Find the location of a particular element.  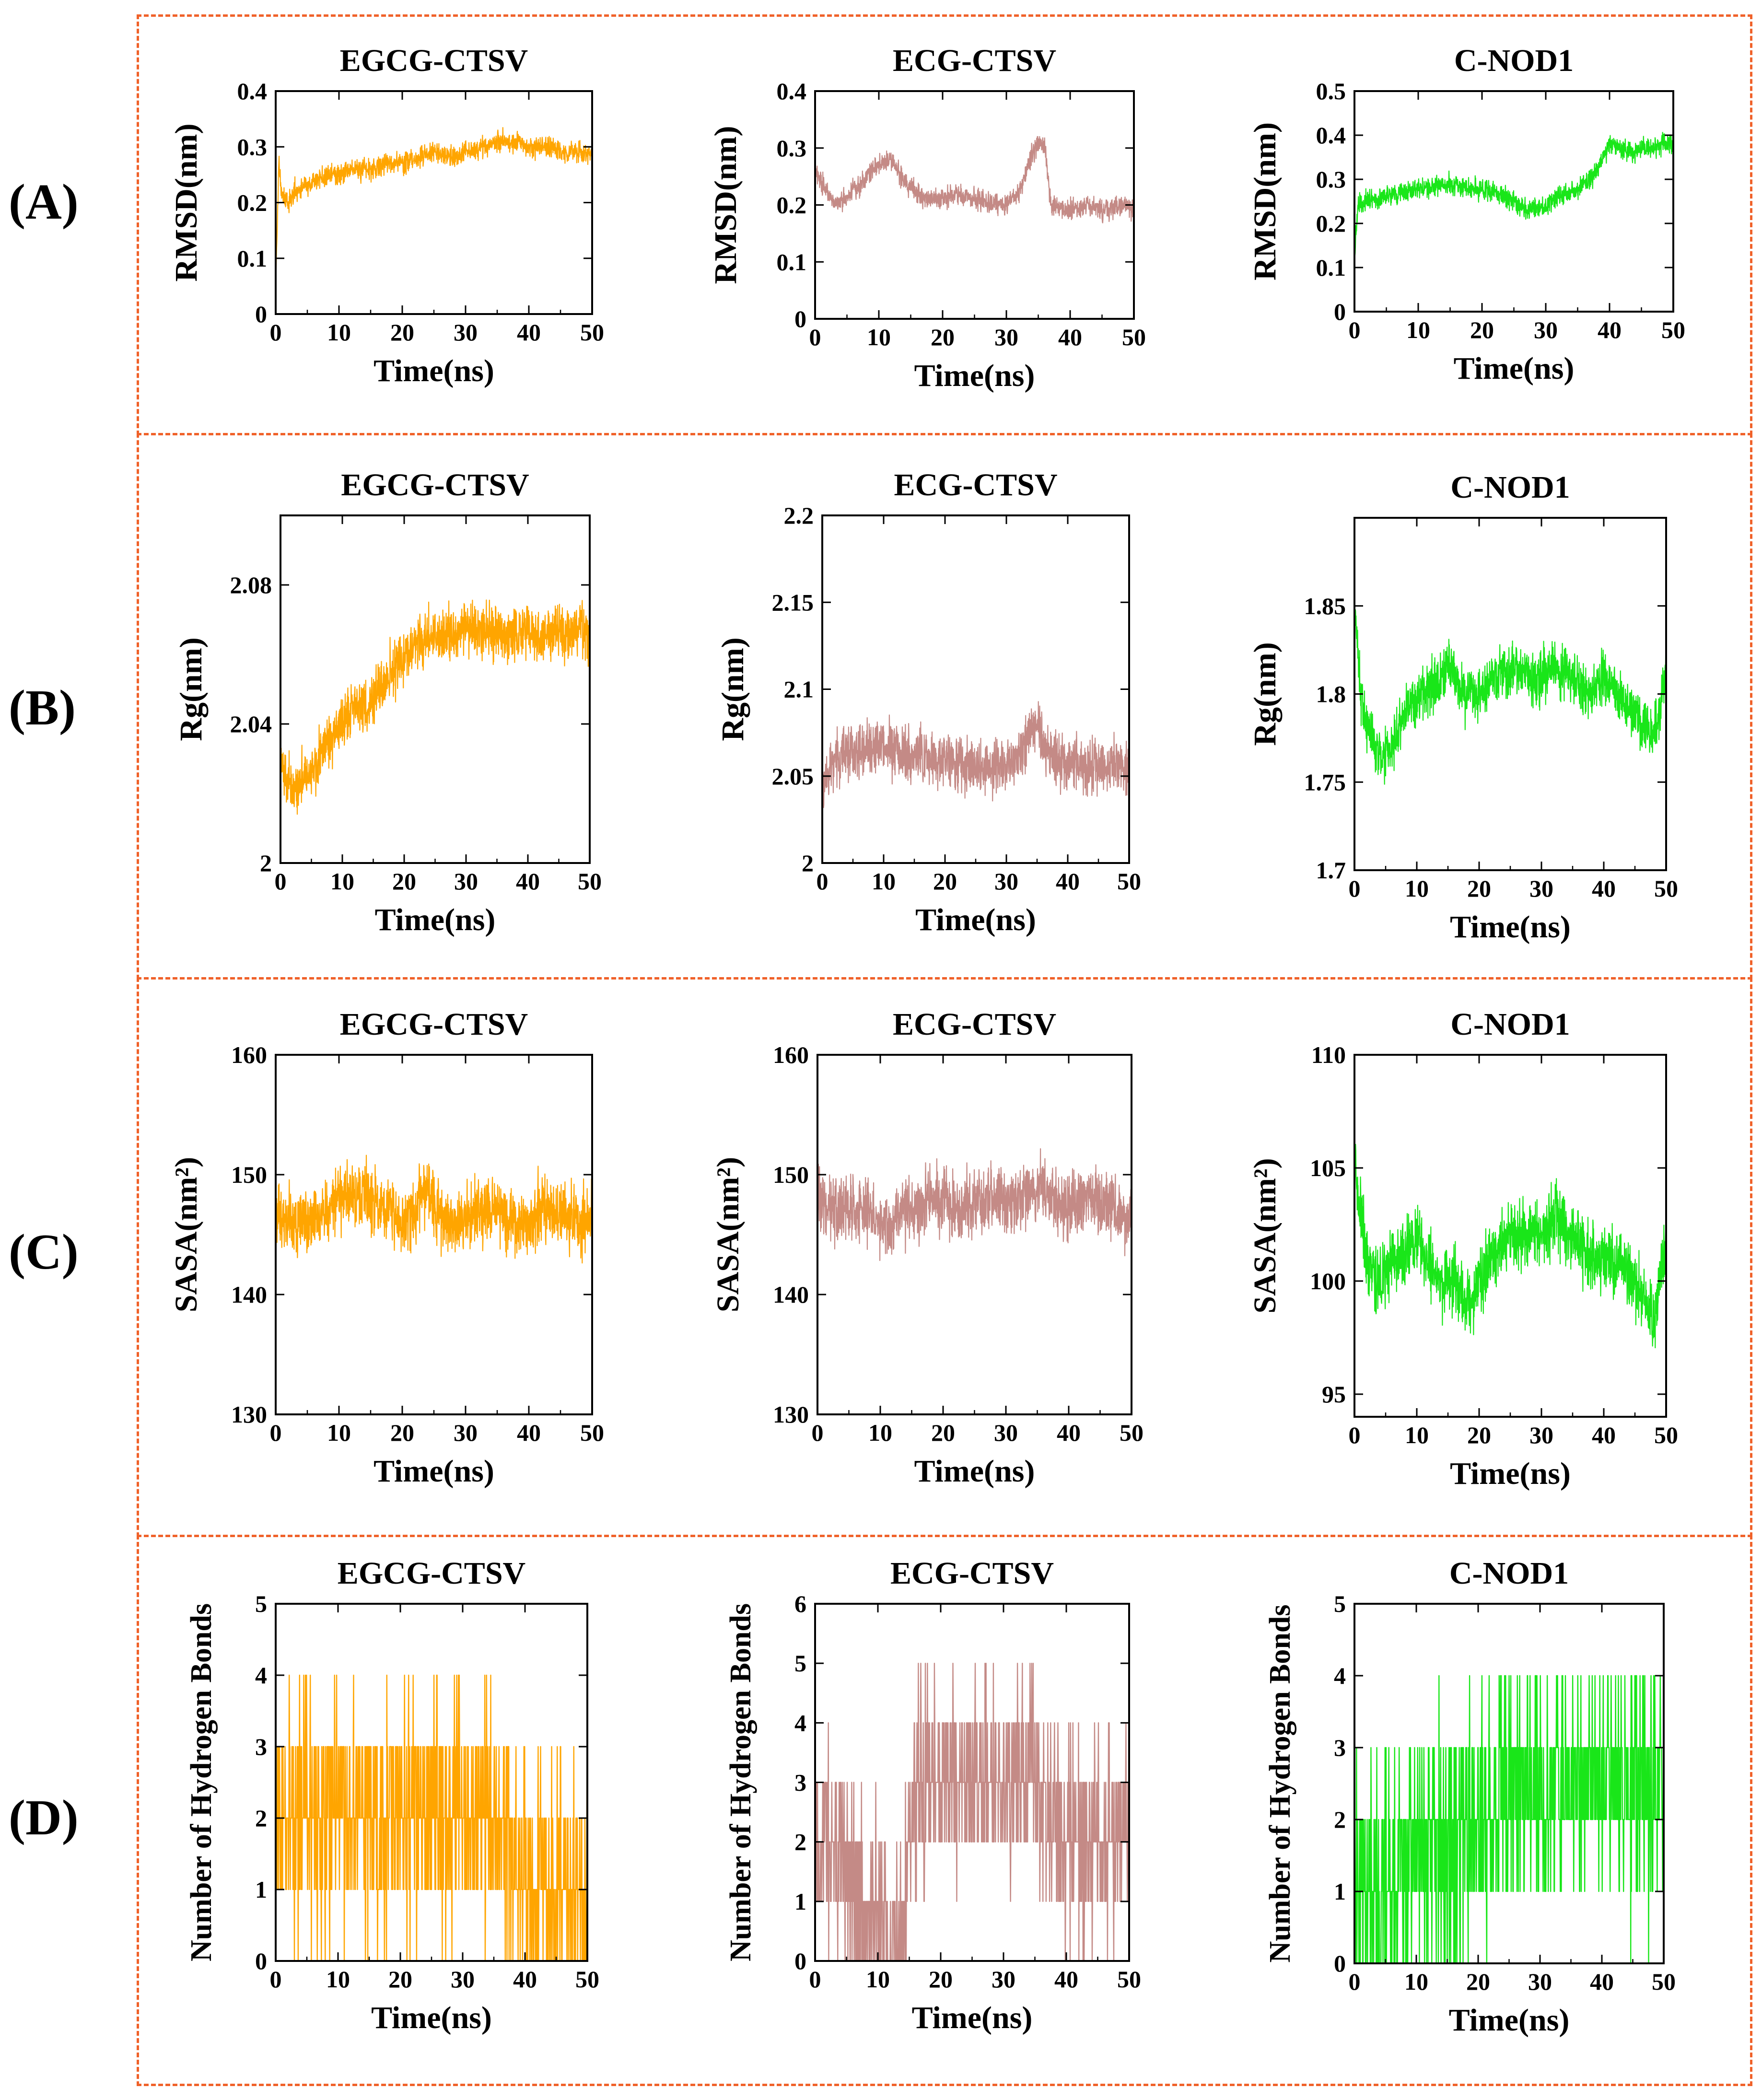

data-line-b2 is located at coordinates (976, 758).